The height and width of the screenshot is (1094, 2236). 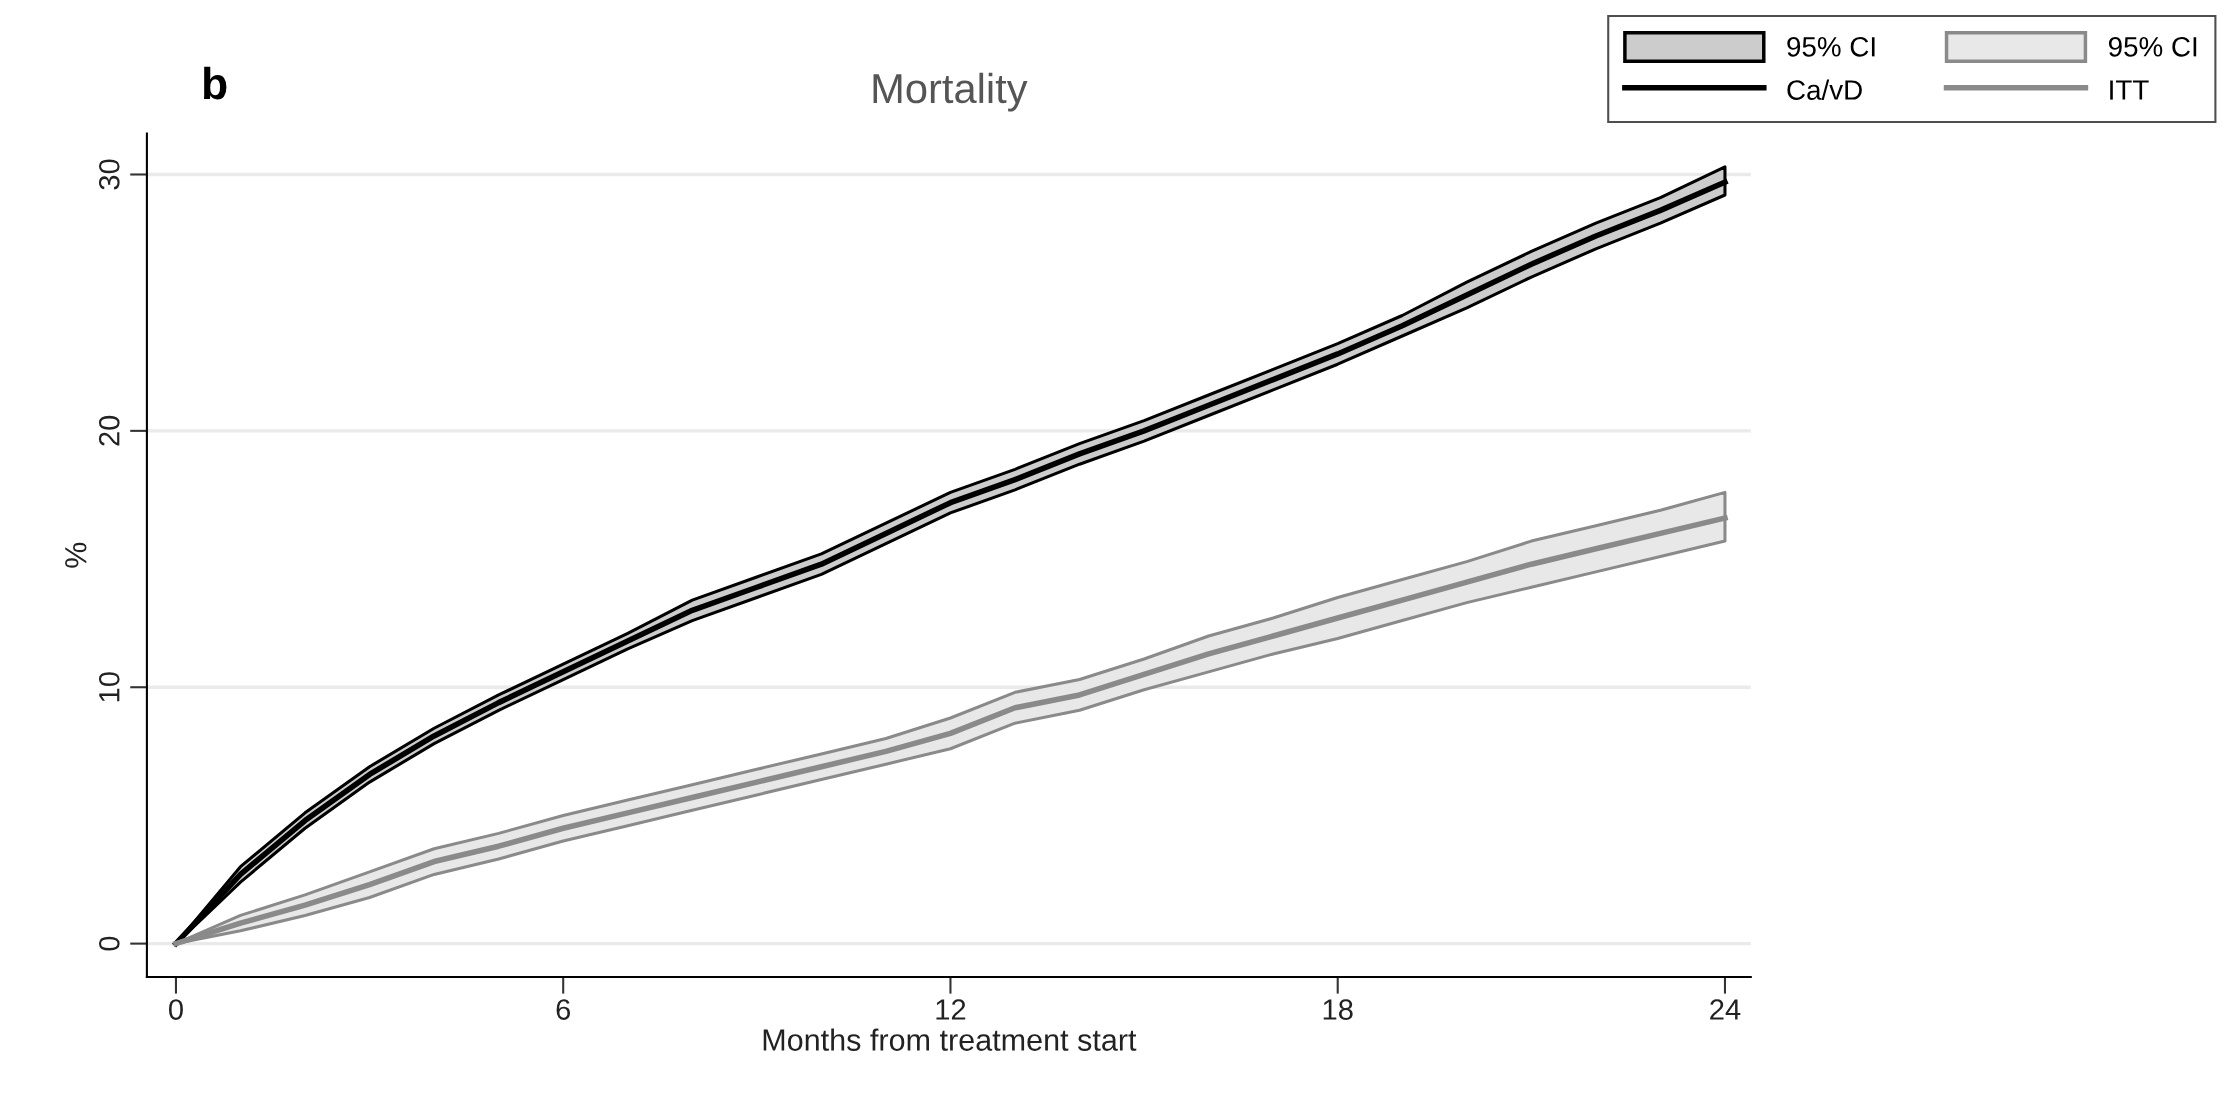 What do you see at coordinates (109, 687) in the screenshot?
I see `y-tick-label: 10` at bounding box center [109, 687].